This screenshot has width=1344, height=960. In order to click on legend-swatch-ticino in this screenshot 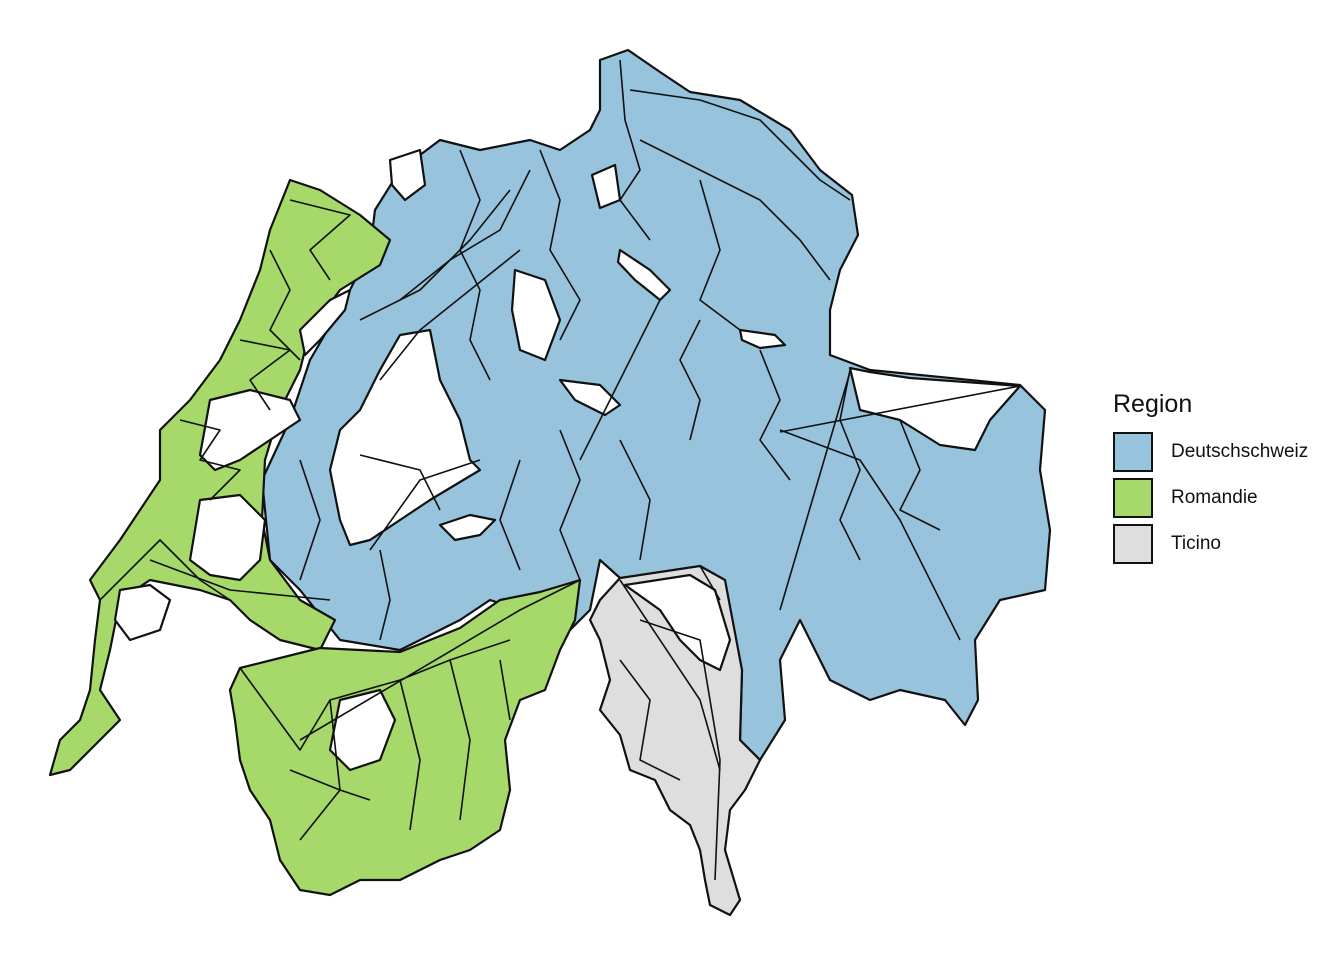, I will do `click(1133, 544)`.